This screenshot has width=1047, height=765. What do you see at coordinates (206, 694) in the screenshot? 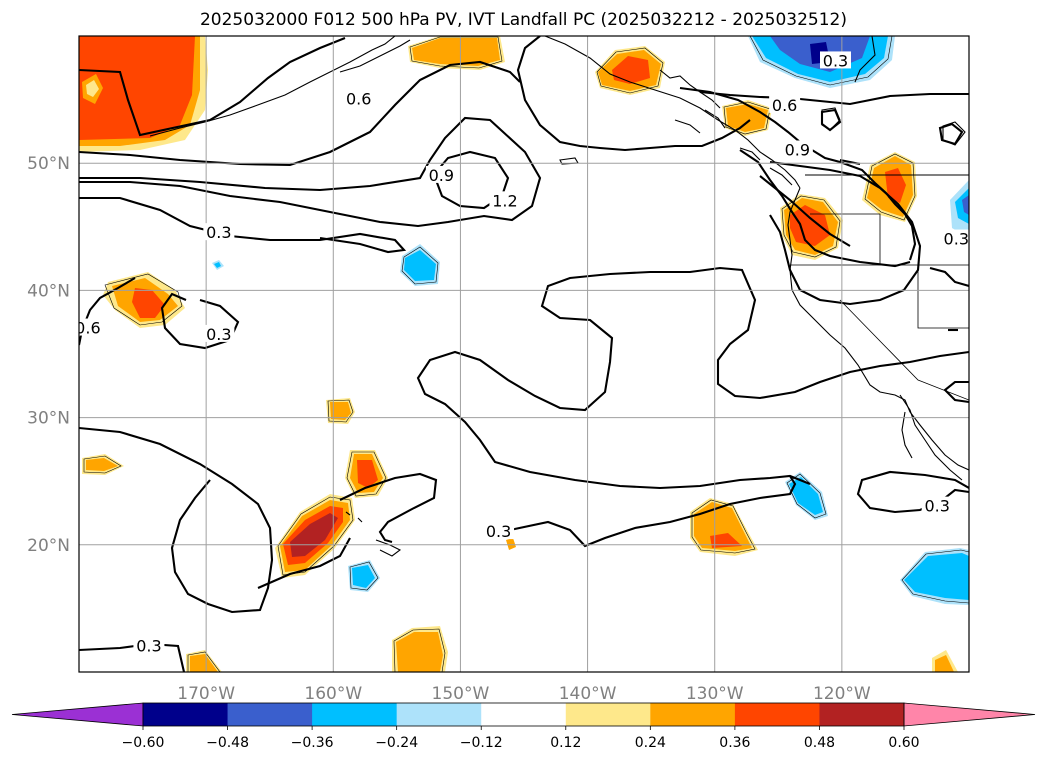
I see `lon-tick-label: 170°W` at bounding box center [206, 694].